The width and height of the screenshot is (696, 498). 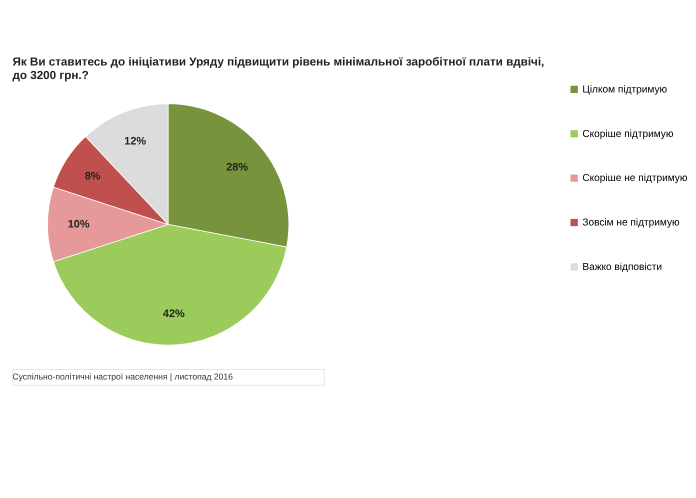 What do you see at coordinates (173, 314) in the screenshot?
I see `data-label: 42%` at bounding box center [173, 314].